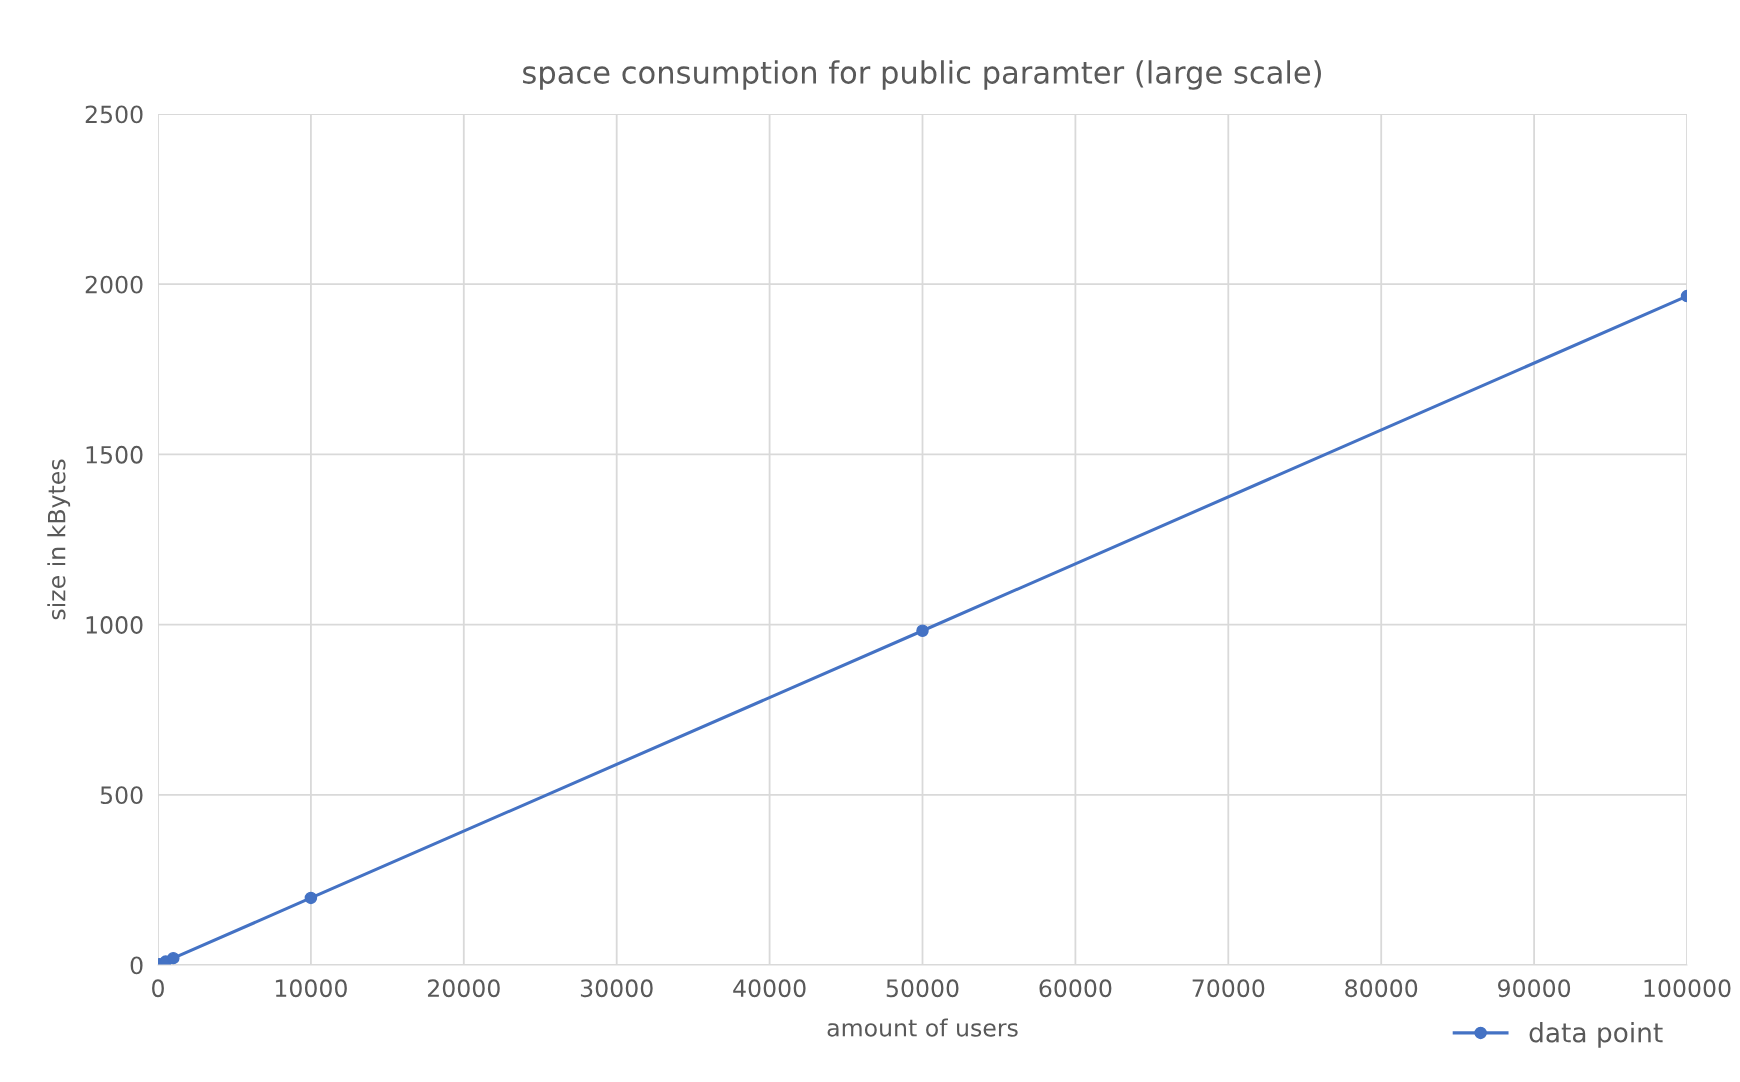 Image resolution: width=1740 pixels, height=1082 pixels. I want to click on y-tick-label: 0, so click(136, 965).